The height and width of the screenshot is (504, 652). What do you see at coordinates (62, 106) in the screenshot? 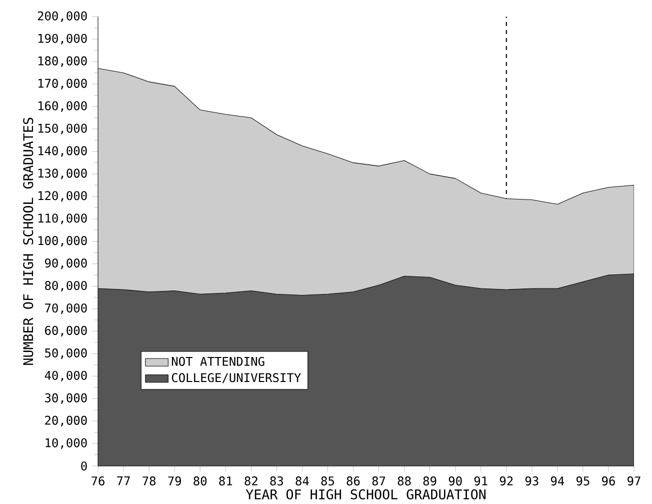
I see `y-tick-label: 160,000` at bounding box center [62, 106].